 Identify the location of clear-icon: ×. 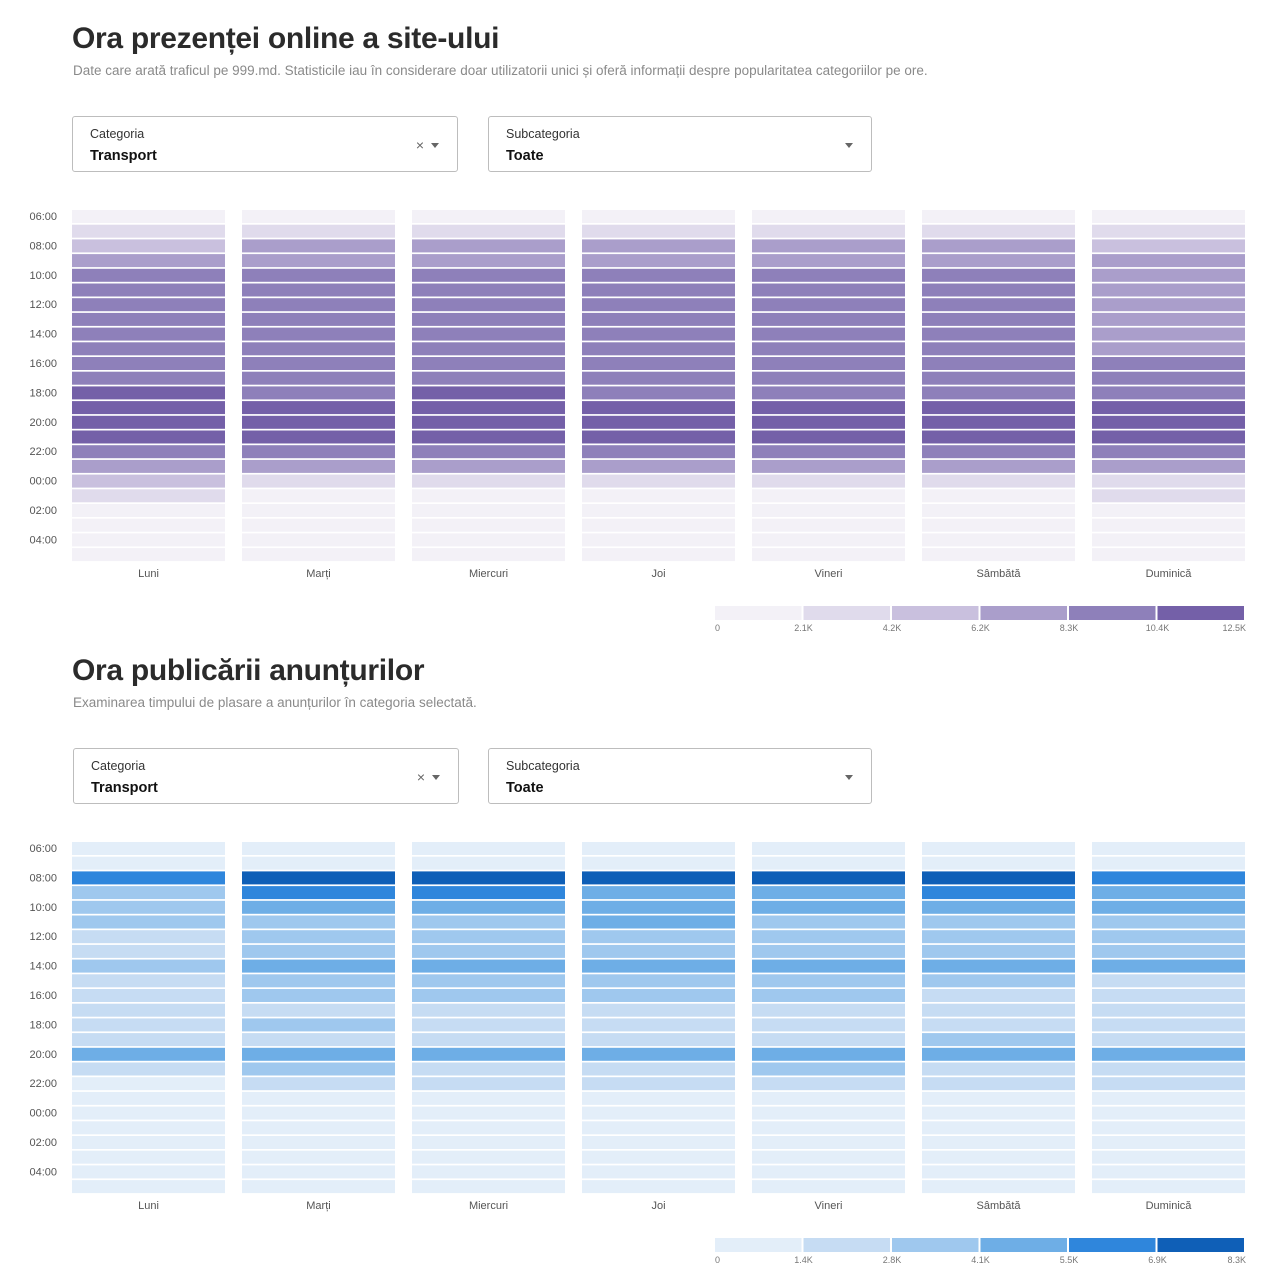
(419, 145).